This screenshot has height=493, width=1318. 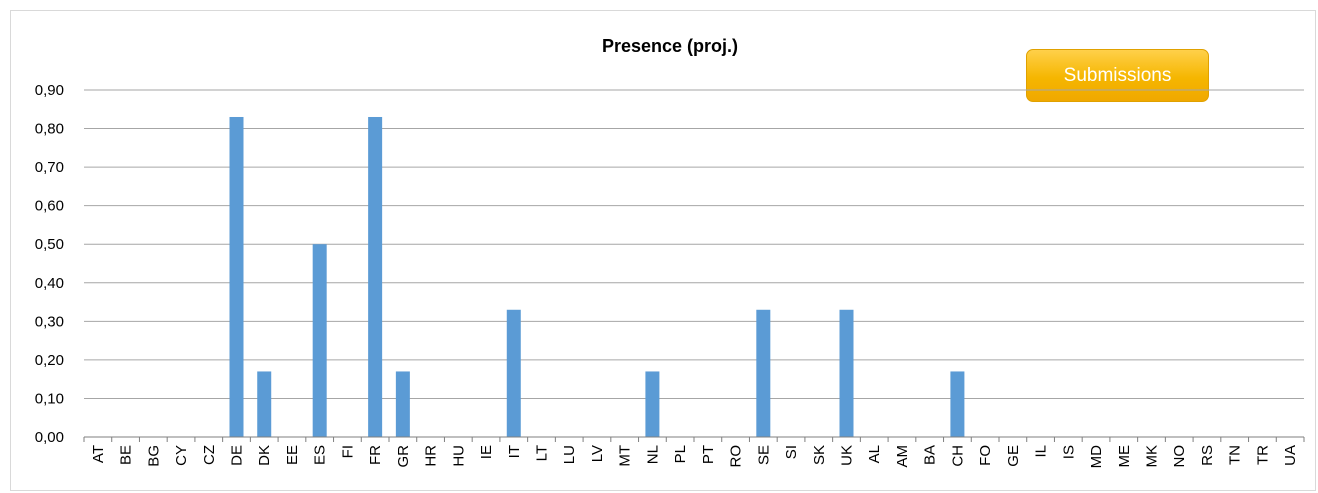 I want to click on x-tick-label: GE, so click(x=1013, y=456).